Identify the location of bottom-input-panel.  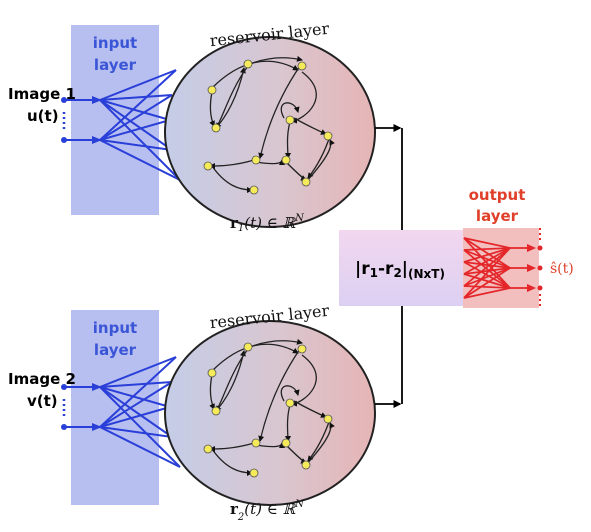
(115, 407).